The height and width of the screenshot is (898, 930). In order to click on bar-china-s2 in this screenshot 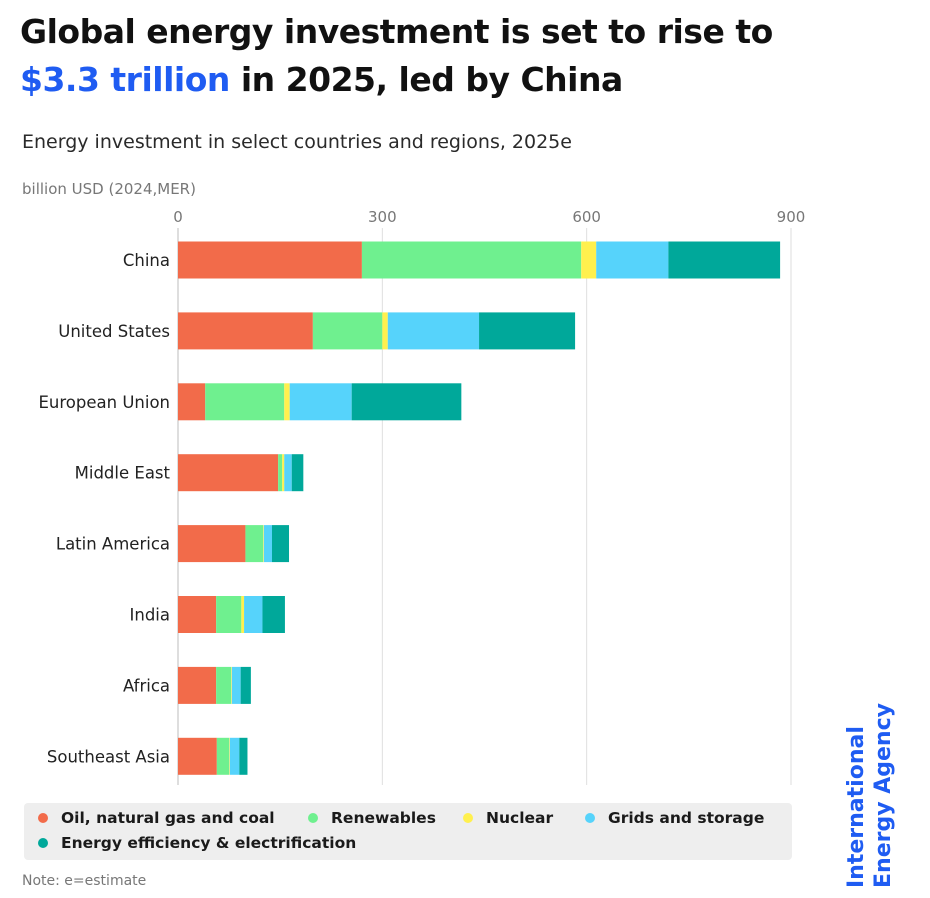, I will do `click(589, 260)`.